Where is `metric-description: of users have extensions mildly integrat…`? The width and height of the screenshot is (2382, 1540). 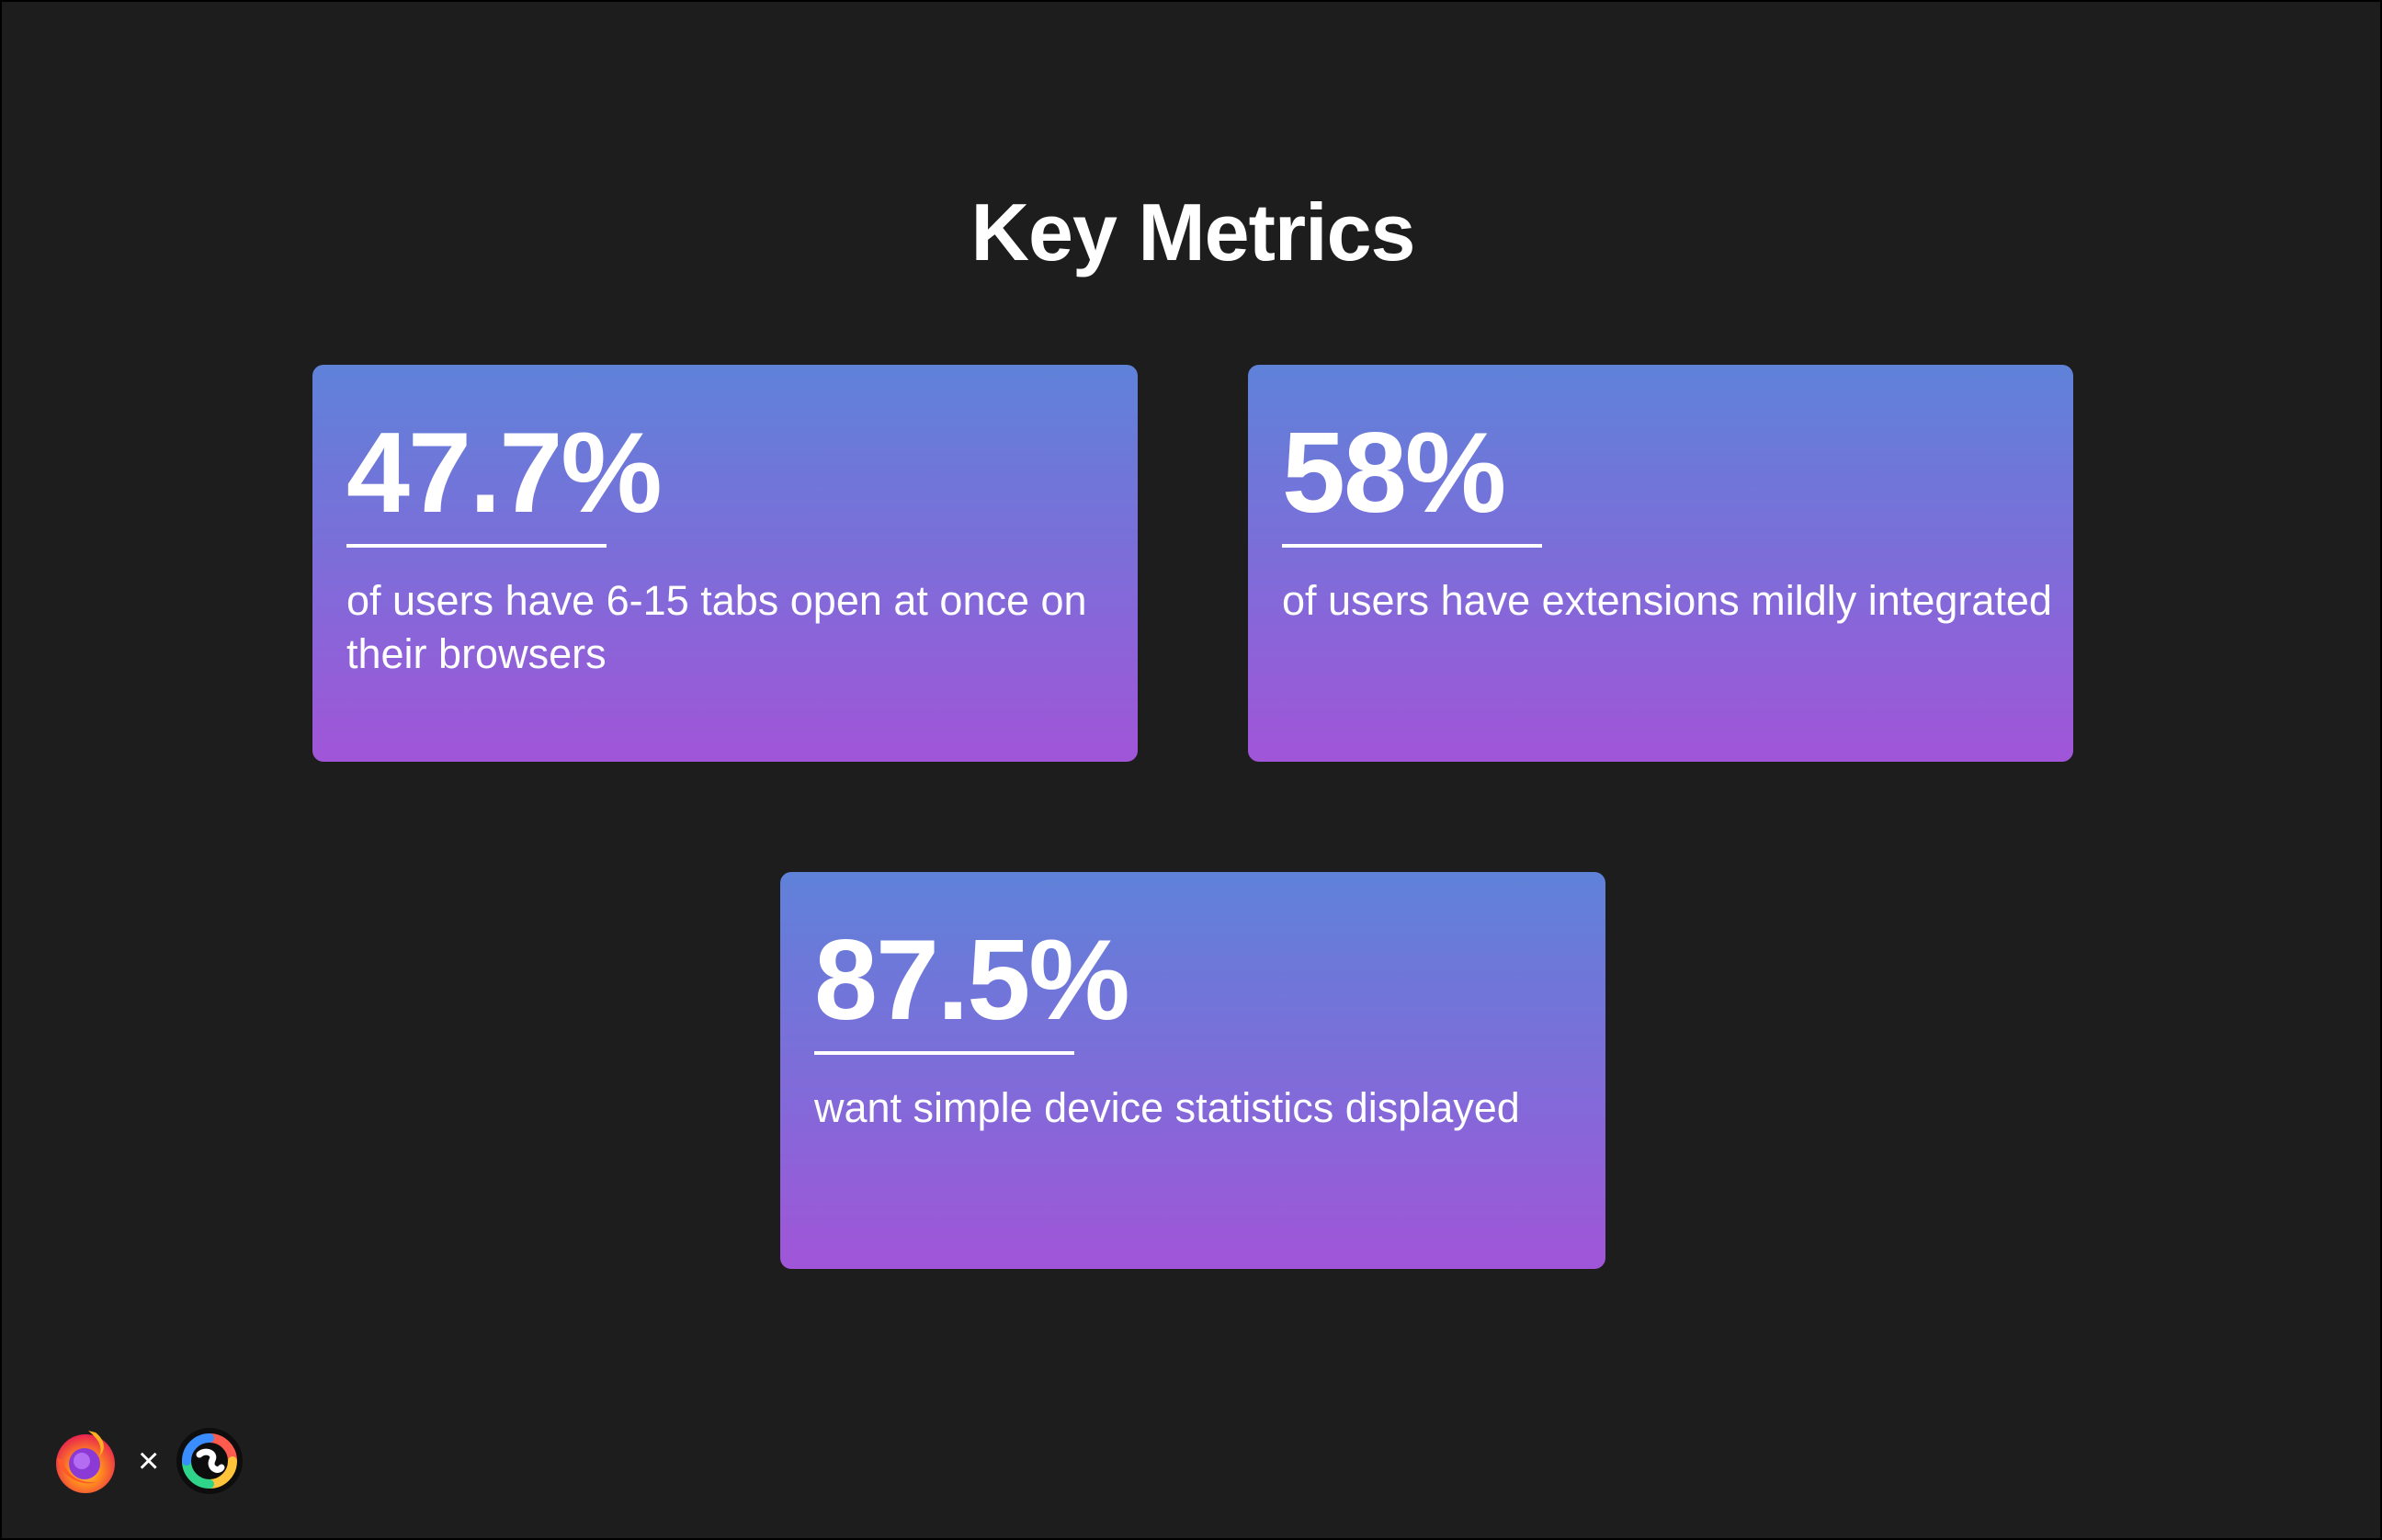 metric-description: of users have extensions mildly integrat… is located at coordinates (1667, 600).